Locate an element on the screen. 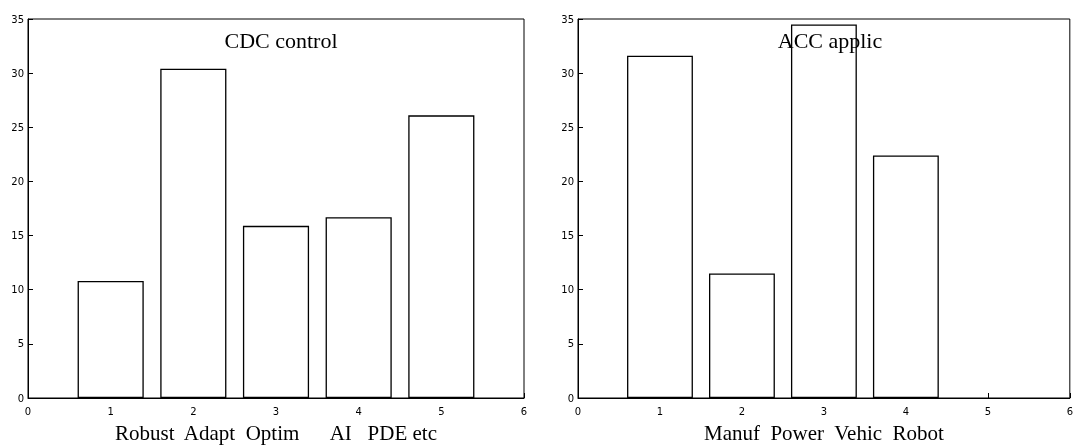  x-axis-title: Manuf Power Vehic Robot is located at coordinates (824, 432).